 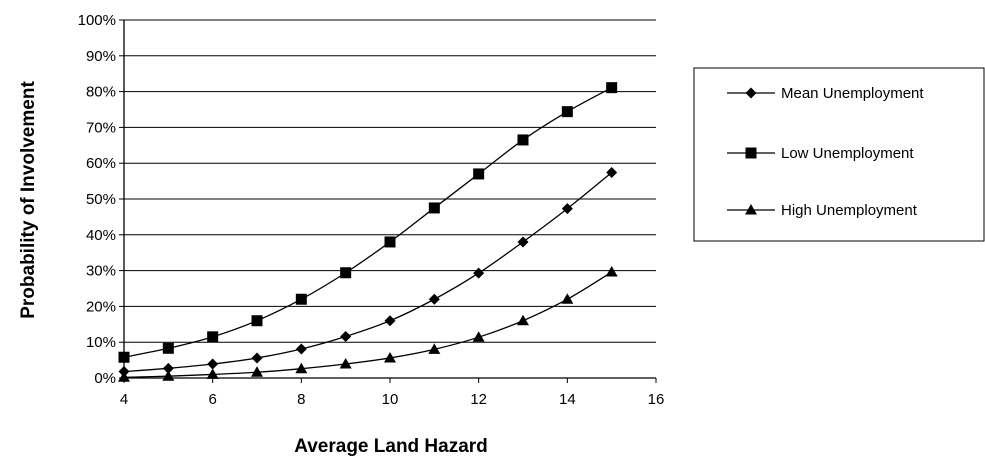 I want to click on x-tick-label: 8, so click(x=301, y=399).